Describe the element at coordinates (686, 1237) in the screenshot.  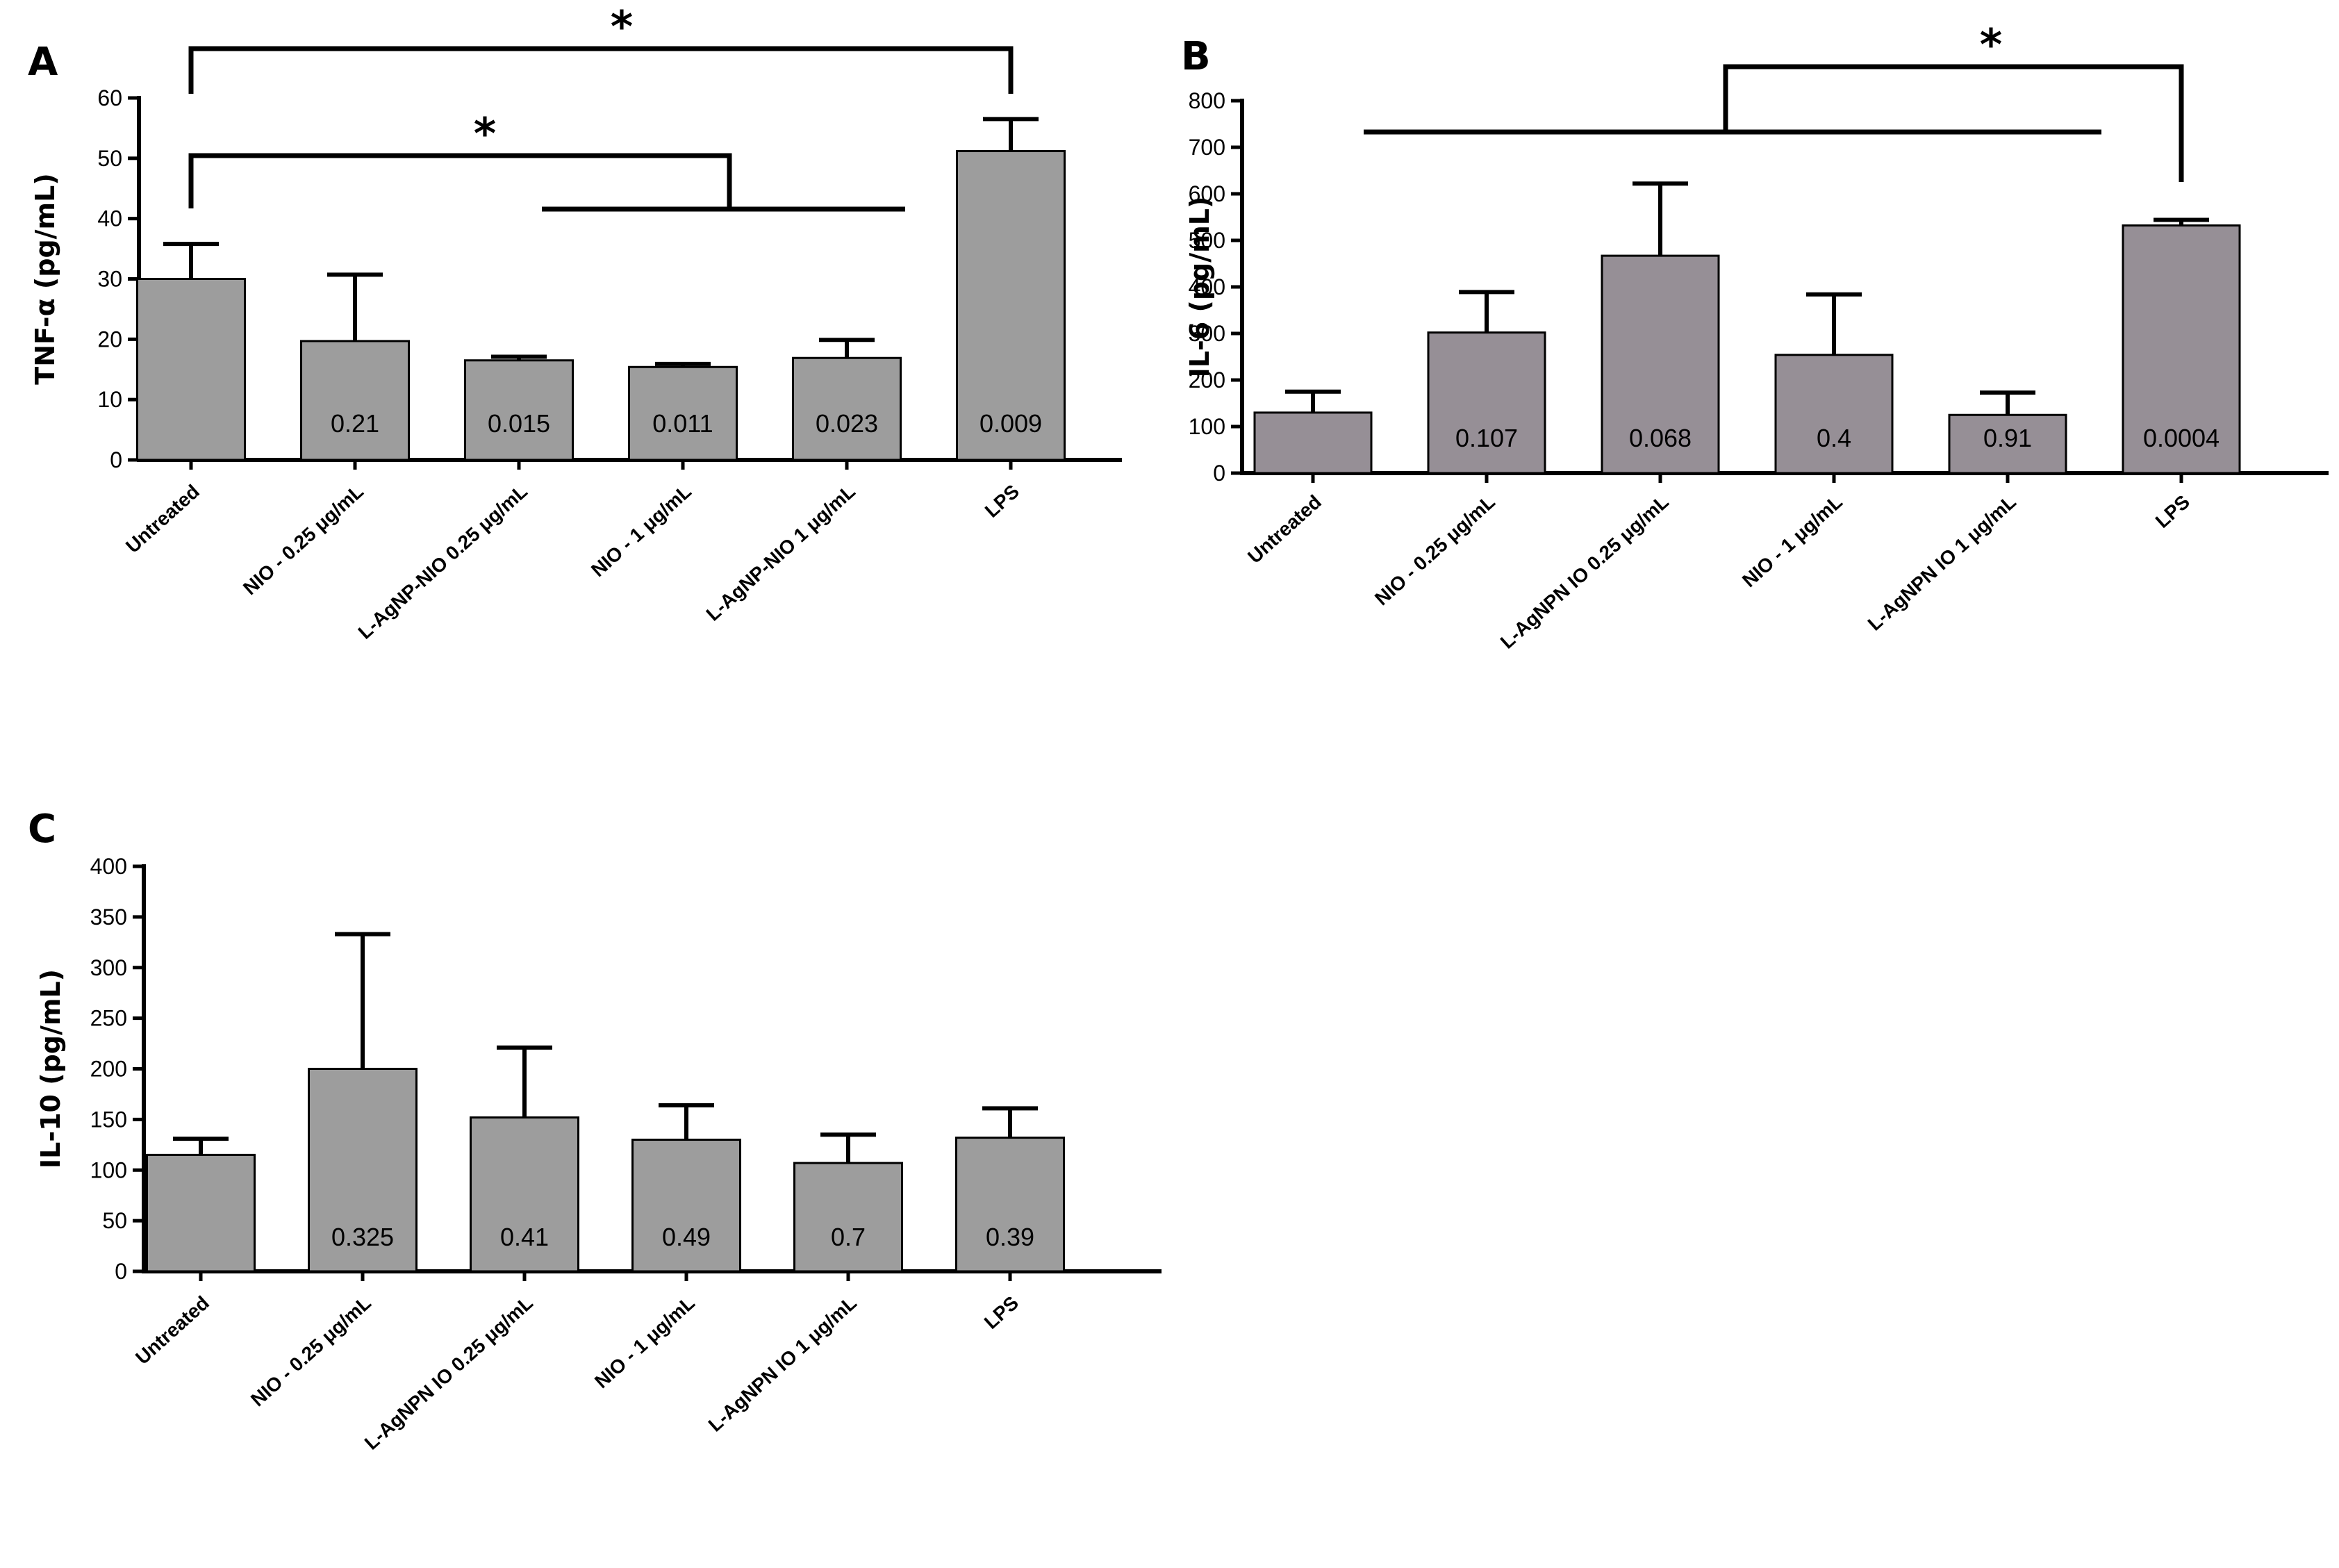
I see `p-value-label: 0.49` at that location.